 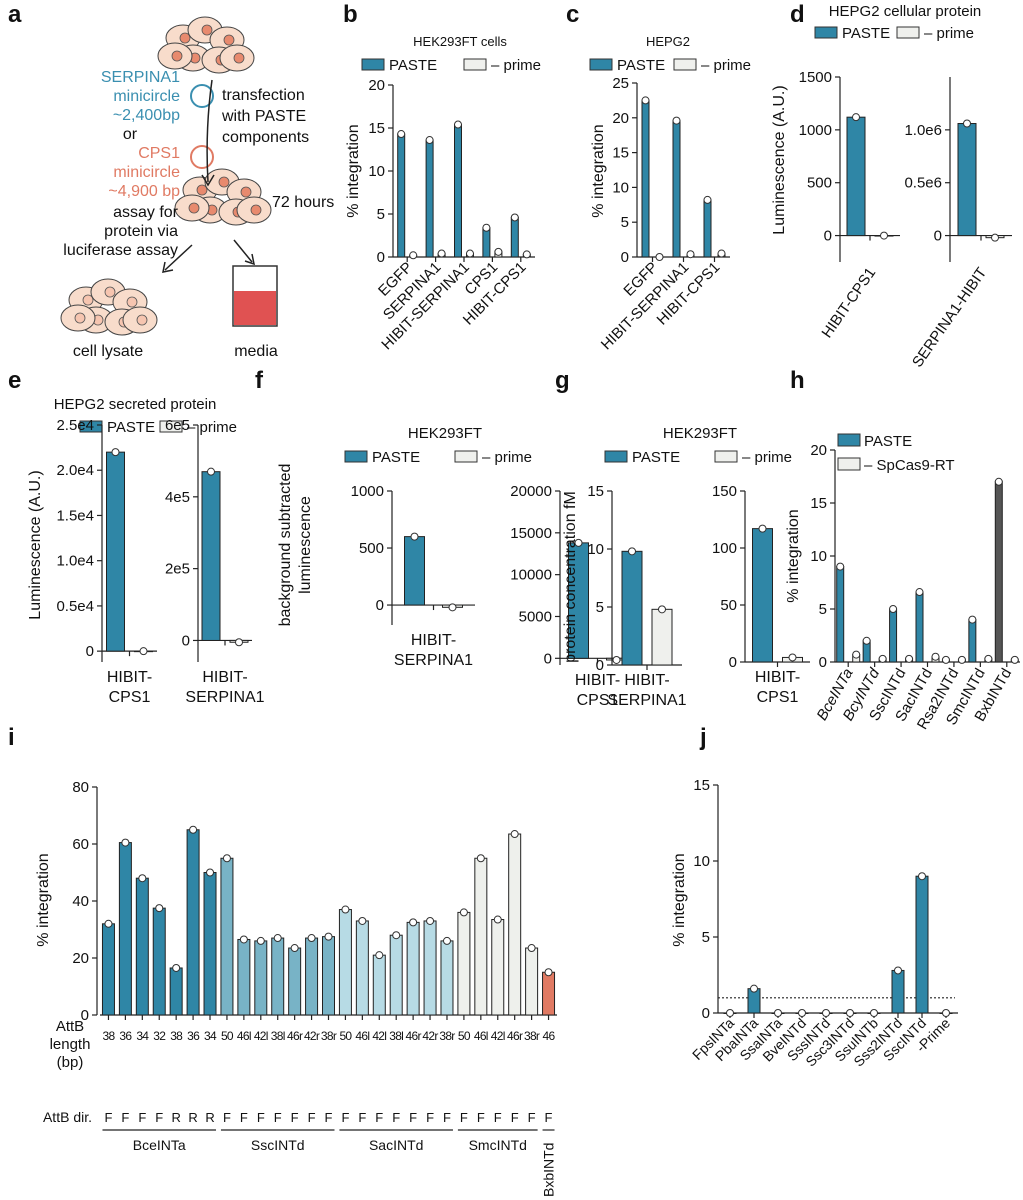 What do you see at coordinates (143, 651) in the screenshot?
I see `e-data-point` at bounding box center [143, 651].